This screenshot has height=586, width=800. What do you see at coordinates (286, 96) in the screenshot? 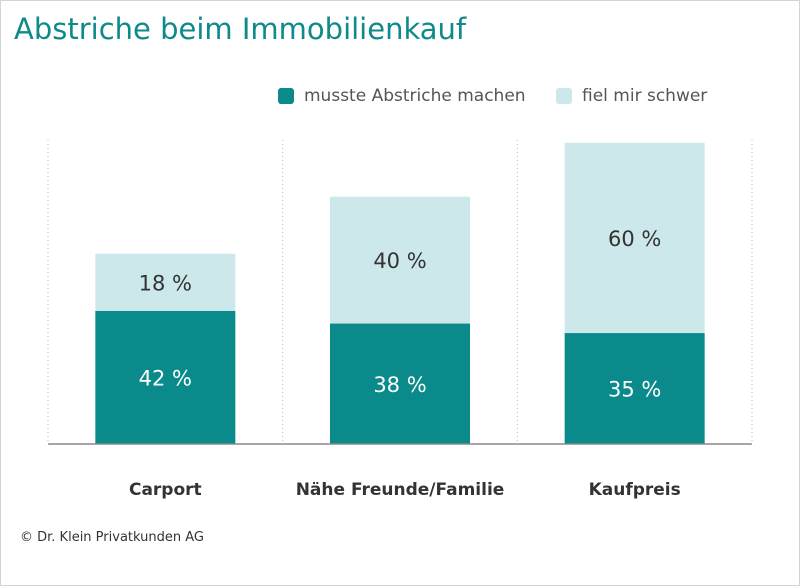
I see `legend-swatch-dark` at bounding box center [286, 96].